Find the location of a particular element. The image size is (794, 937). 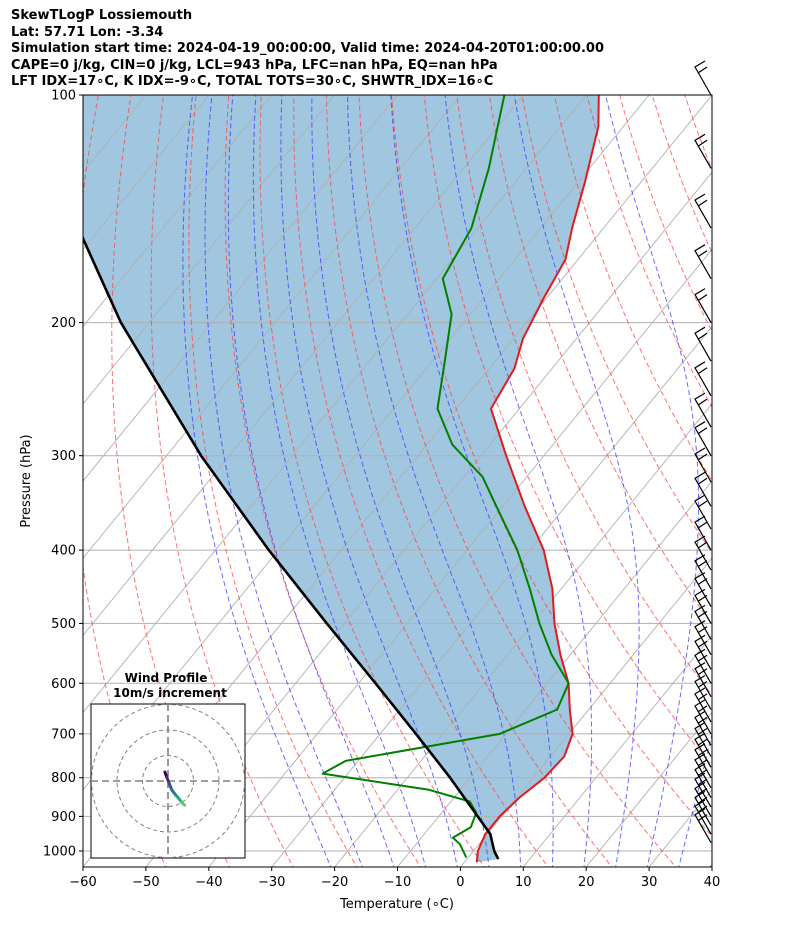

x-tick-label: −10 is located at coordinates (397, 882).